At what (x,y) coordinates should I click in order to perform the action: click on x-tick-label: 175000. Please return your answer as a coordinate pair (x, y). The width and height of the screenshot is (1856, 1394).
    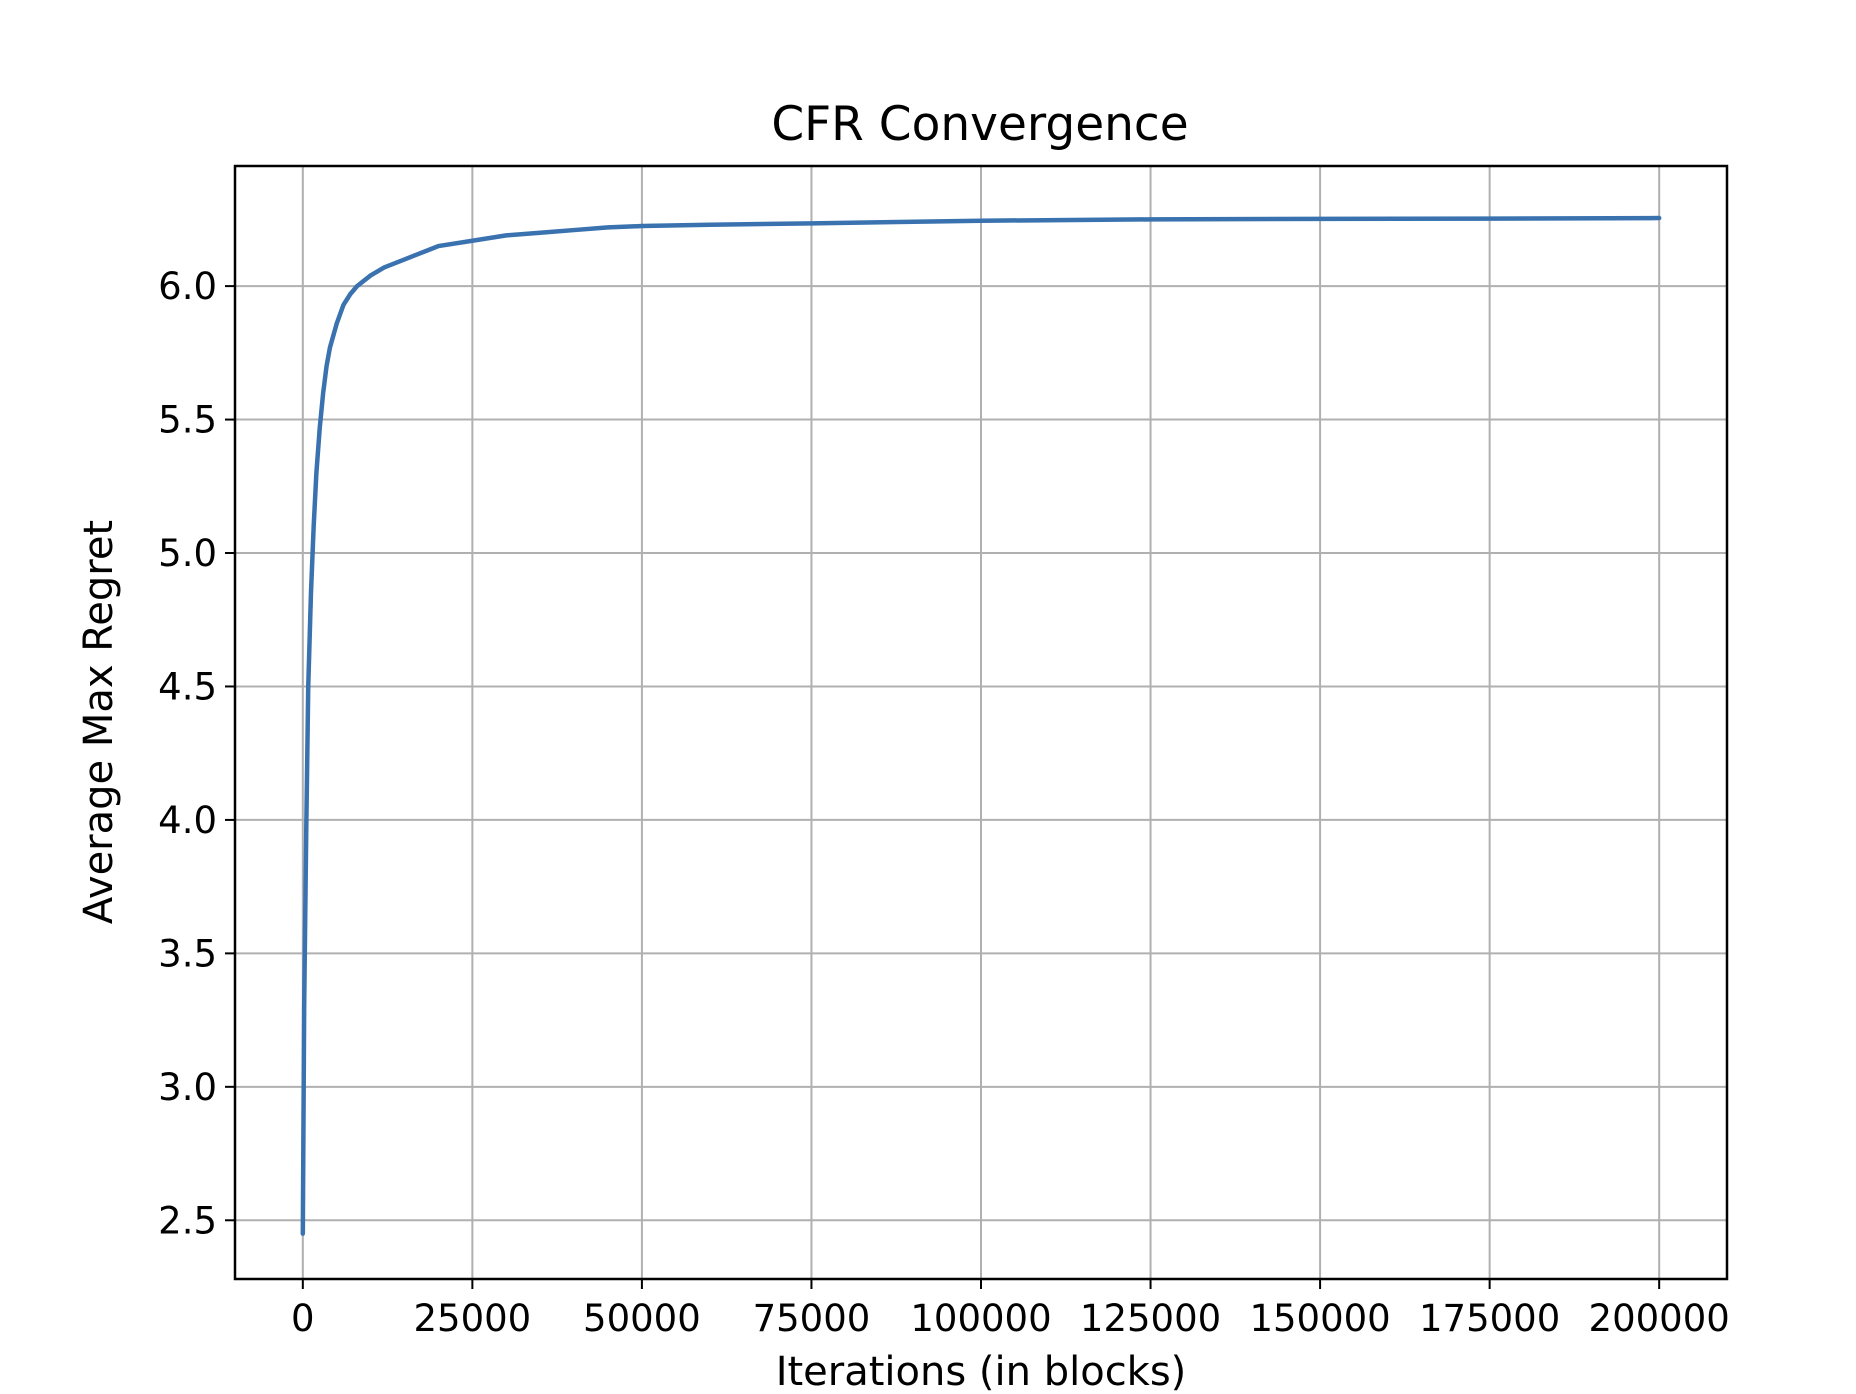
    Looking at the image, I should click on (1489, 1318).